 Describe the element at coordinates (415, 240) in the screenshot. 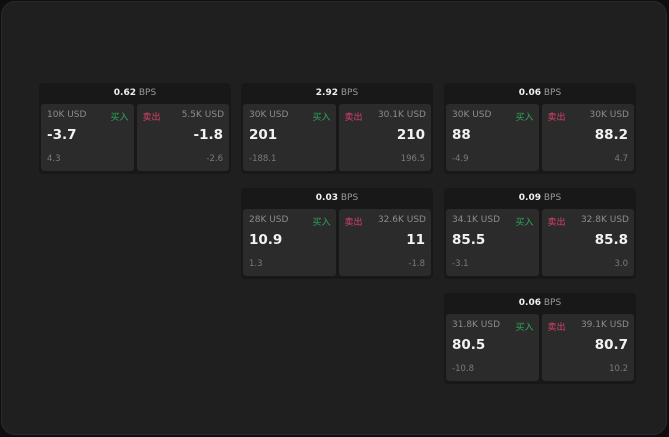

I see `ask-price: 11` at that location.